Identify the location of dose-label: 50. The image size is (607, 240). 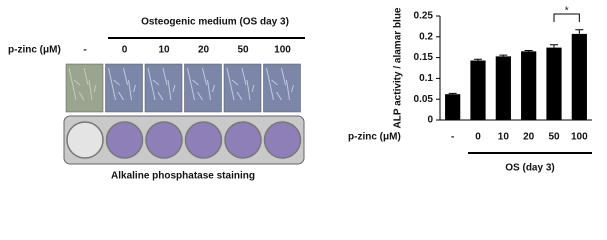
(243, 50).